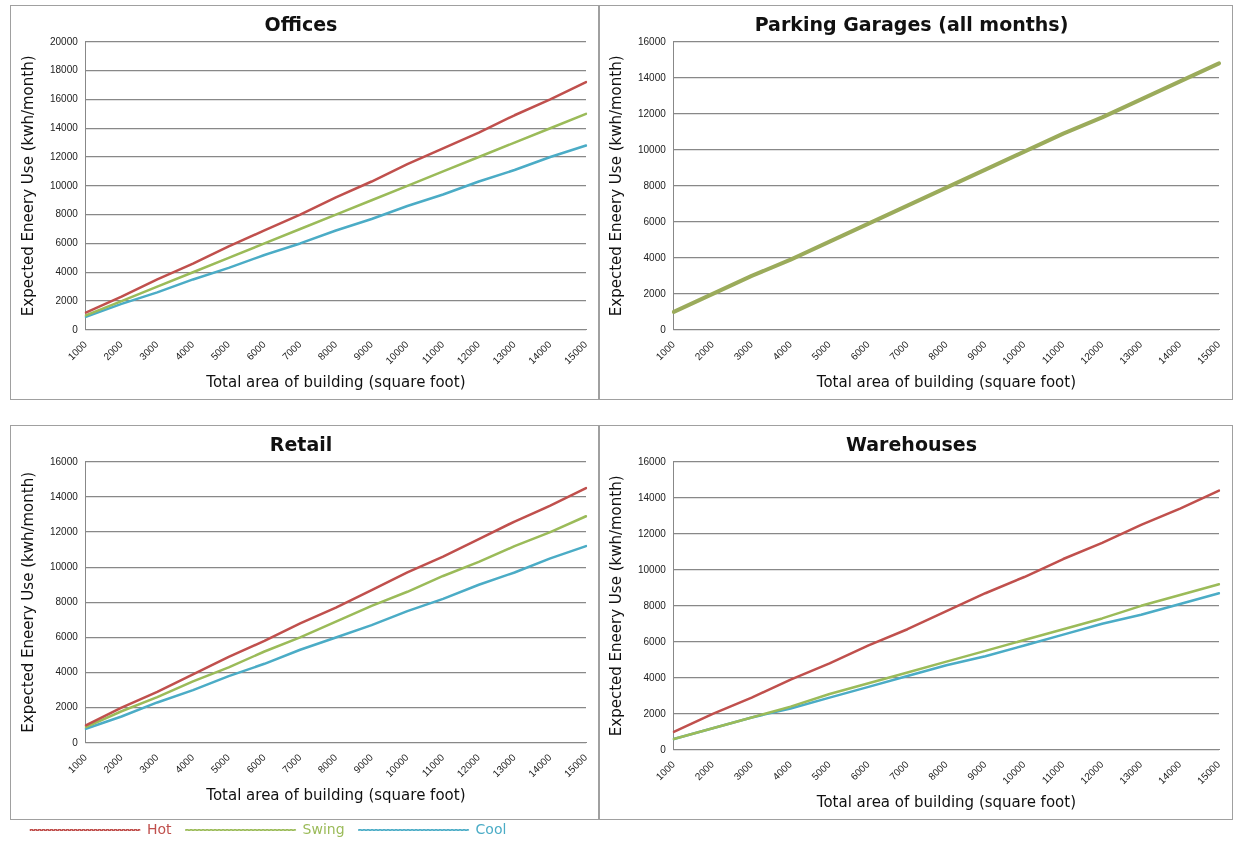 The width and height of the screenshot is (1237, 851). I want to click on chart-title: Offices, so click(301, 24).